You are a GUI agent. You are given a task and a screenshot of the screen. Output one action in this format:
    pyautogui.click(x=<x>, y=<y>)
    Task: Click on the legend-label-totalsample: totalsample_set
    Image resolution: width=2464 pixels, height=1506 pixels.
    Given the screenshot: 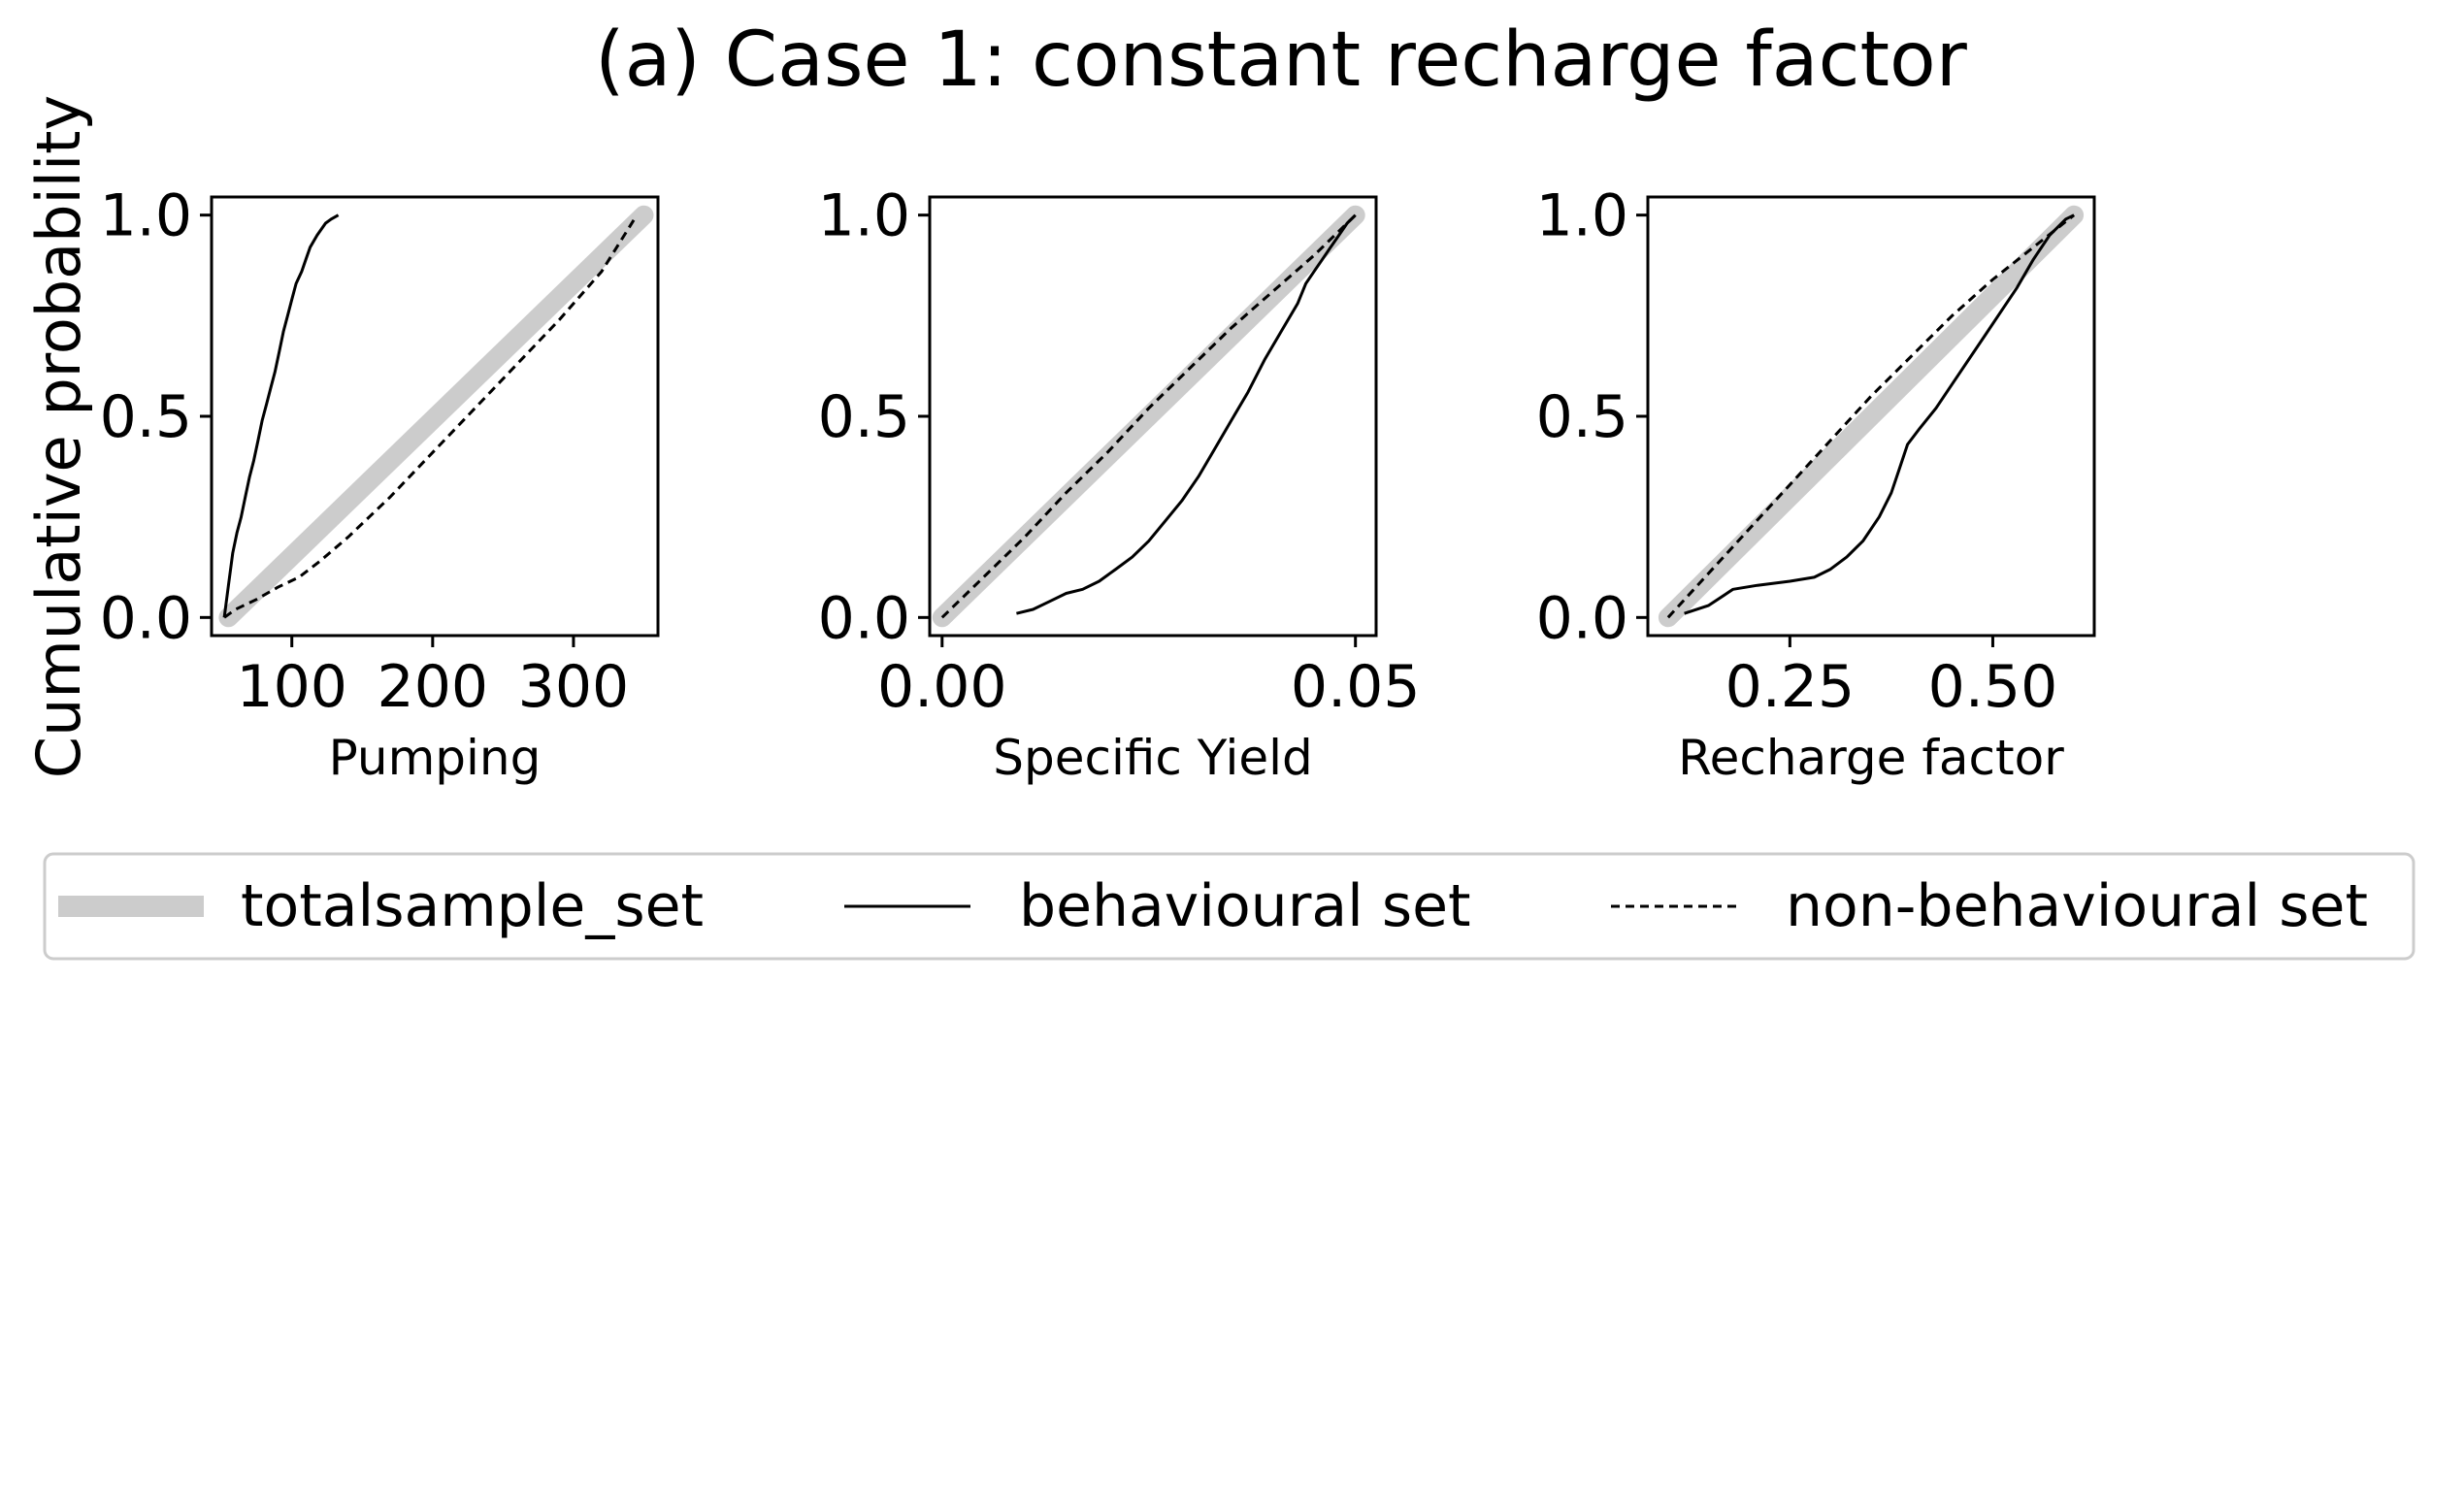 What is the action you would take?
    pyautogui.click(x=472, y=906)
    